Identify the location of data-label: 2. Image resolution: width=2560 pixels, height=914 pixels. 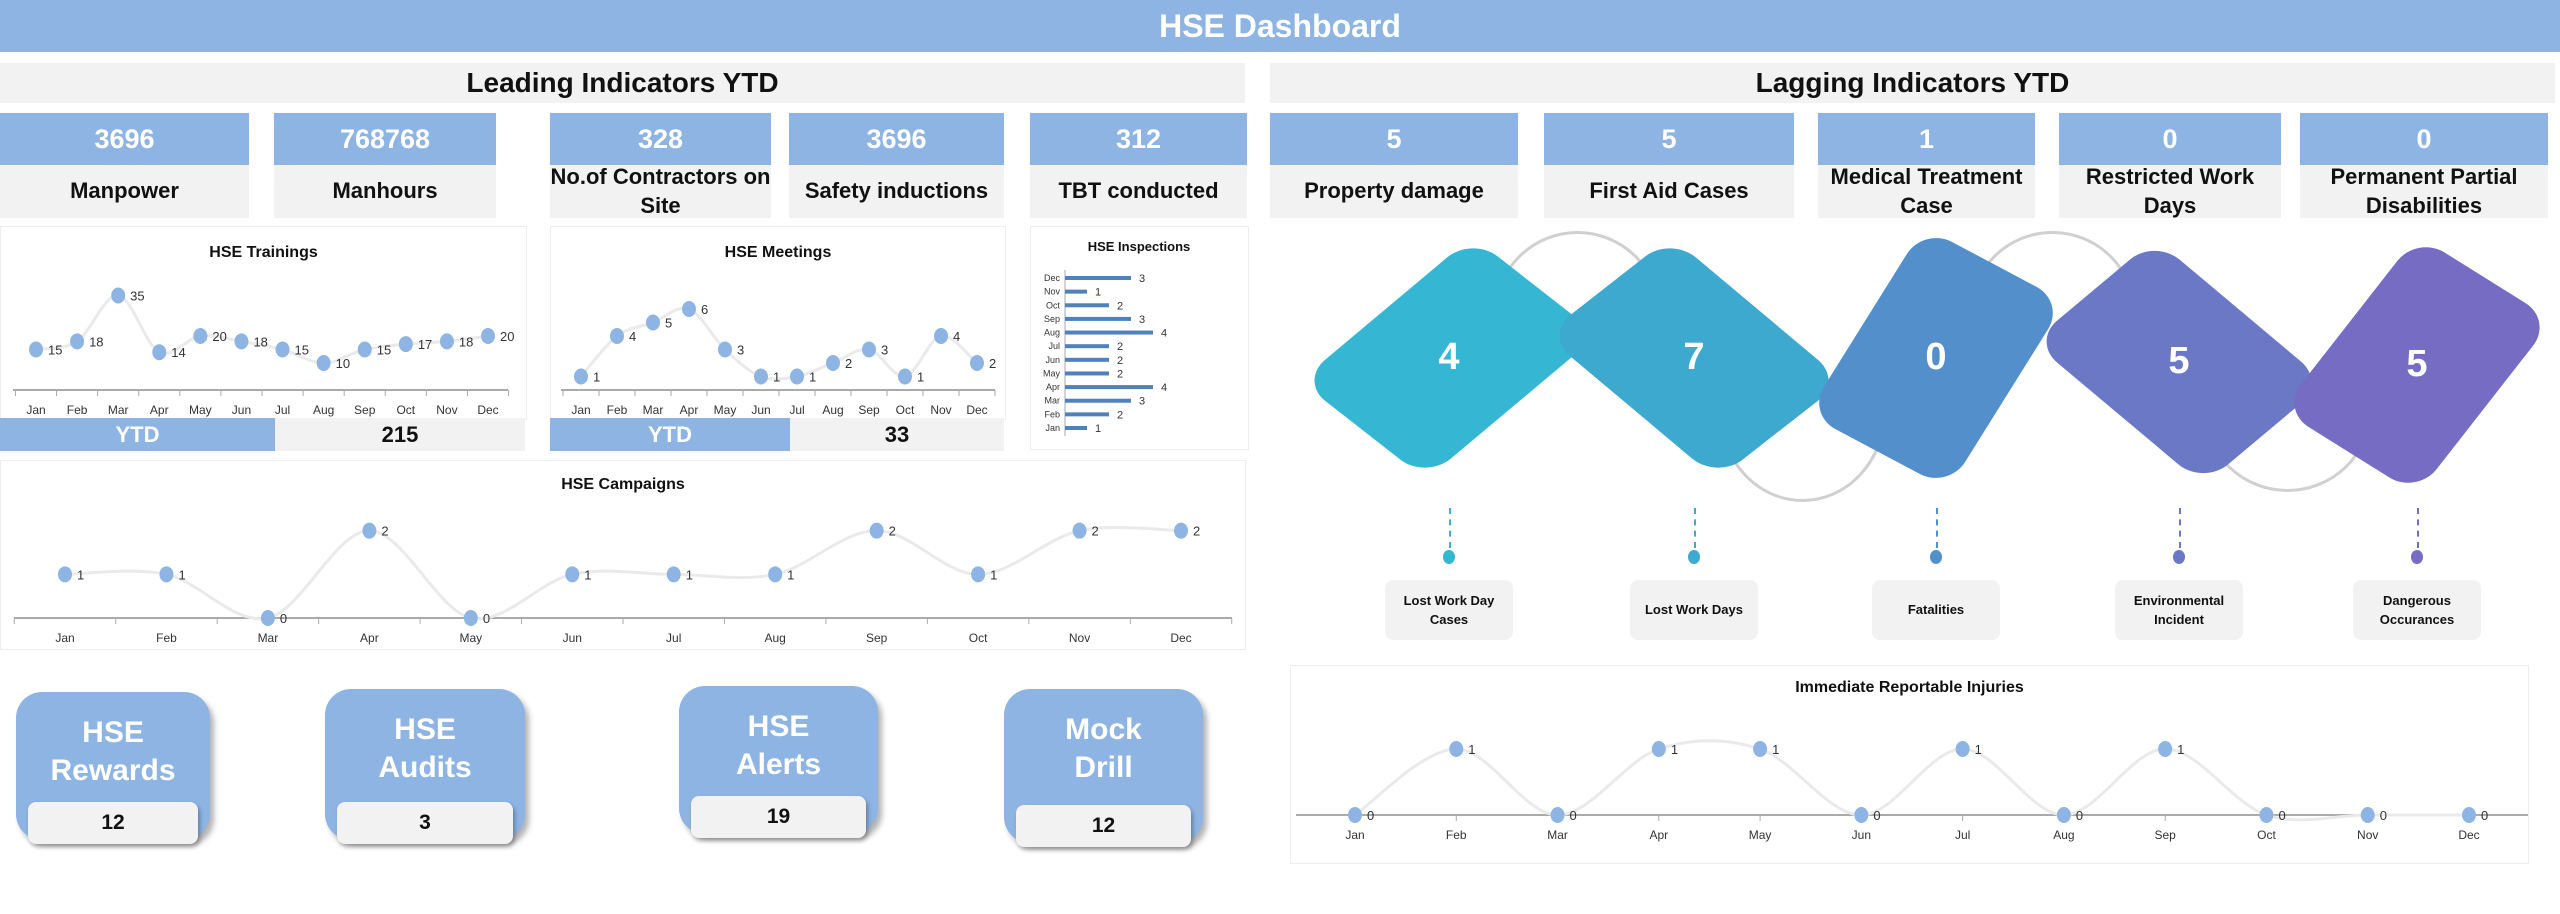
(384, 531).